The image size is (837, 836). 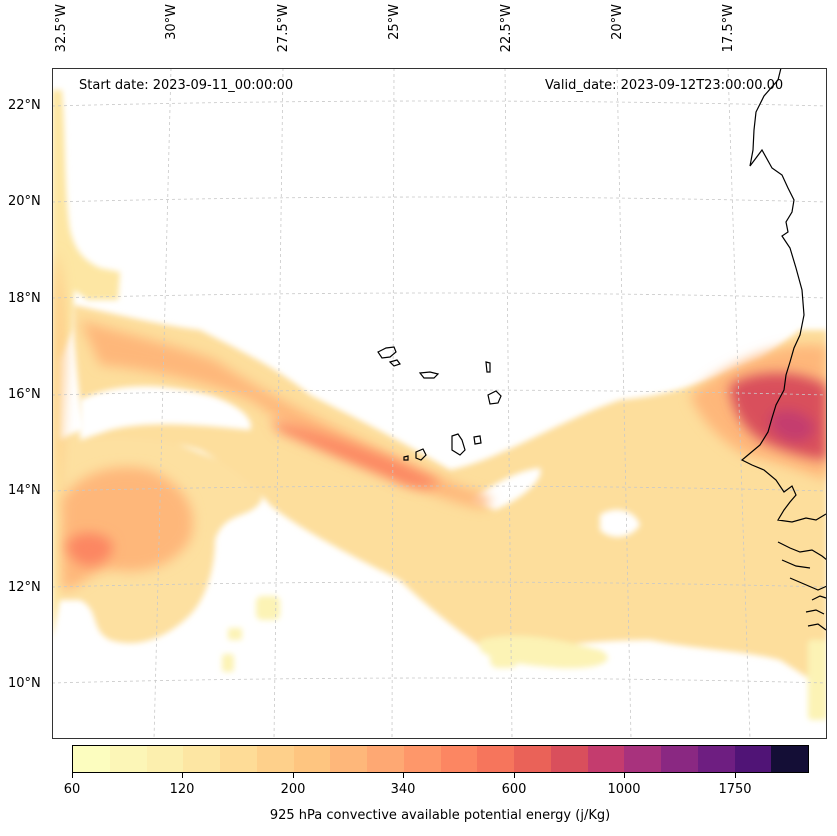 I want to click on gridline-lon-20w, so click(x=624, y=403).